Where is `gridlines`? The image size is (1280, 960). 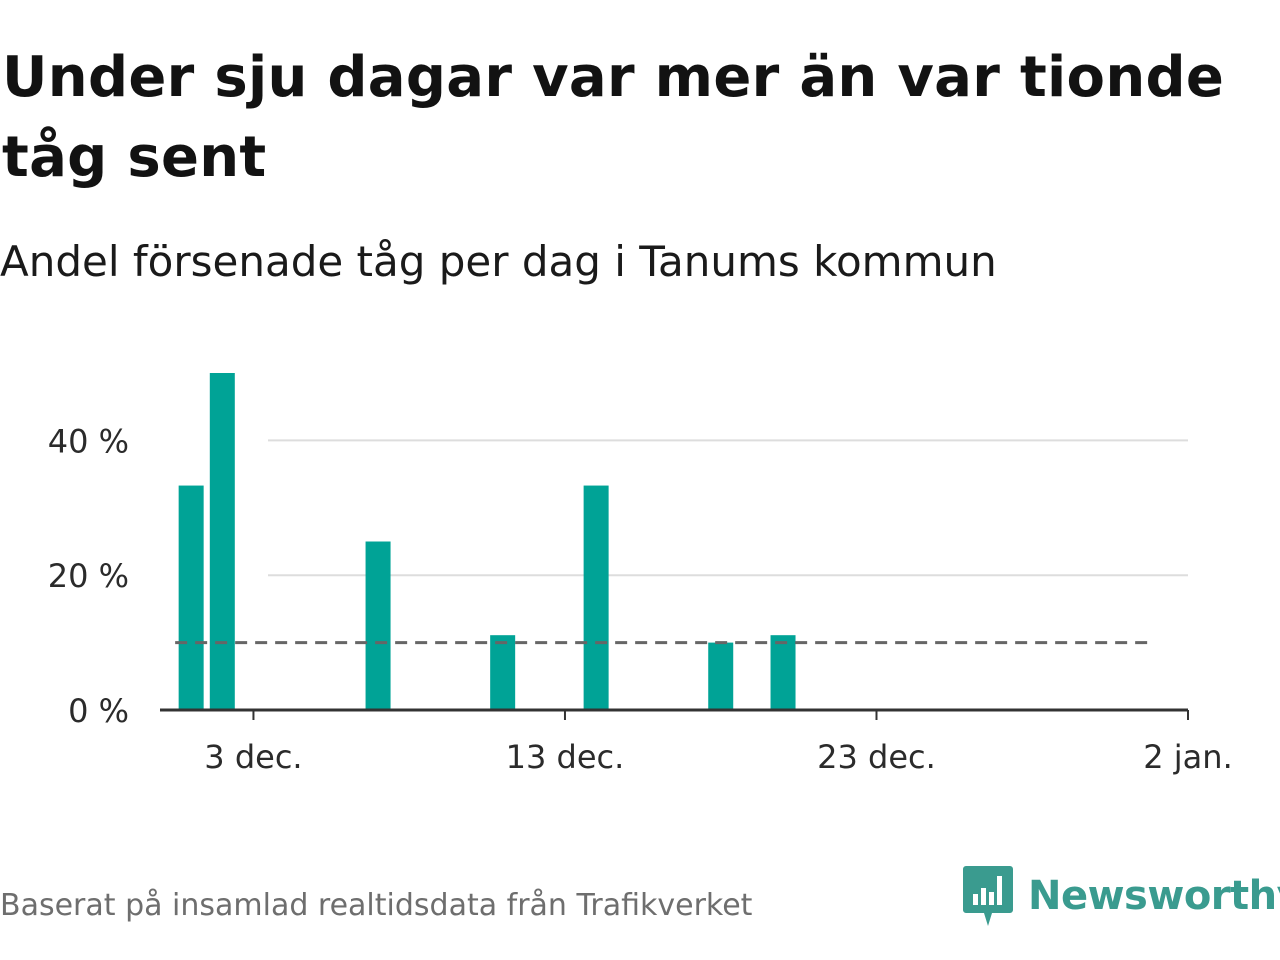
gridlines is located at coordinates (728, 508).